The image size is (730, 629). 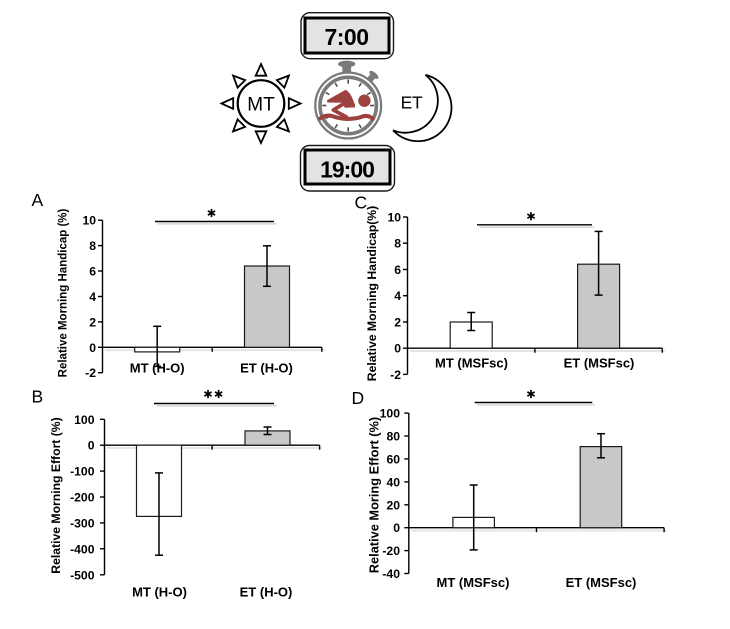 I want to click on svg-text: 80, so click(x=393, y=437).